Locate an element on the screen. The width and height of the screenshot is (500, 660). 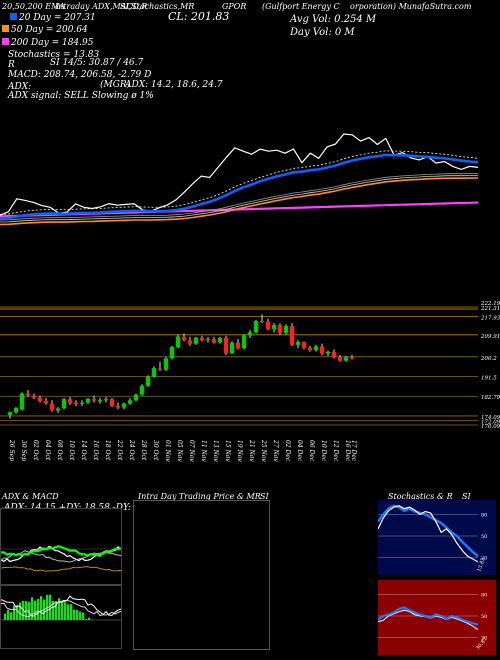
date-tick-label: 06 Dec is located at coordinates (311, 451).